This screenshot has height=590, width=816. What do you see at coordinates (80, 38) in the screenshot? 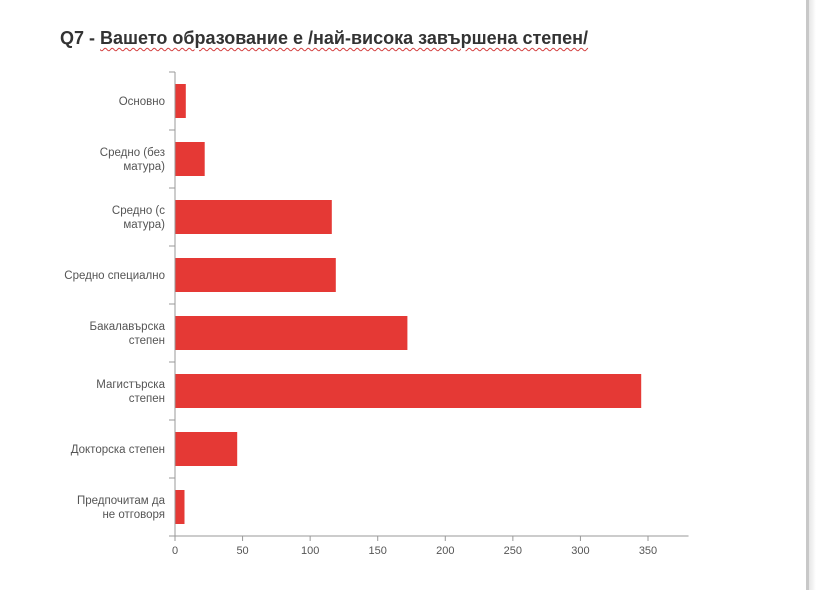
I see `chart-title-prefix: Q7 -` at bounding box center [80, 38].